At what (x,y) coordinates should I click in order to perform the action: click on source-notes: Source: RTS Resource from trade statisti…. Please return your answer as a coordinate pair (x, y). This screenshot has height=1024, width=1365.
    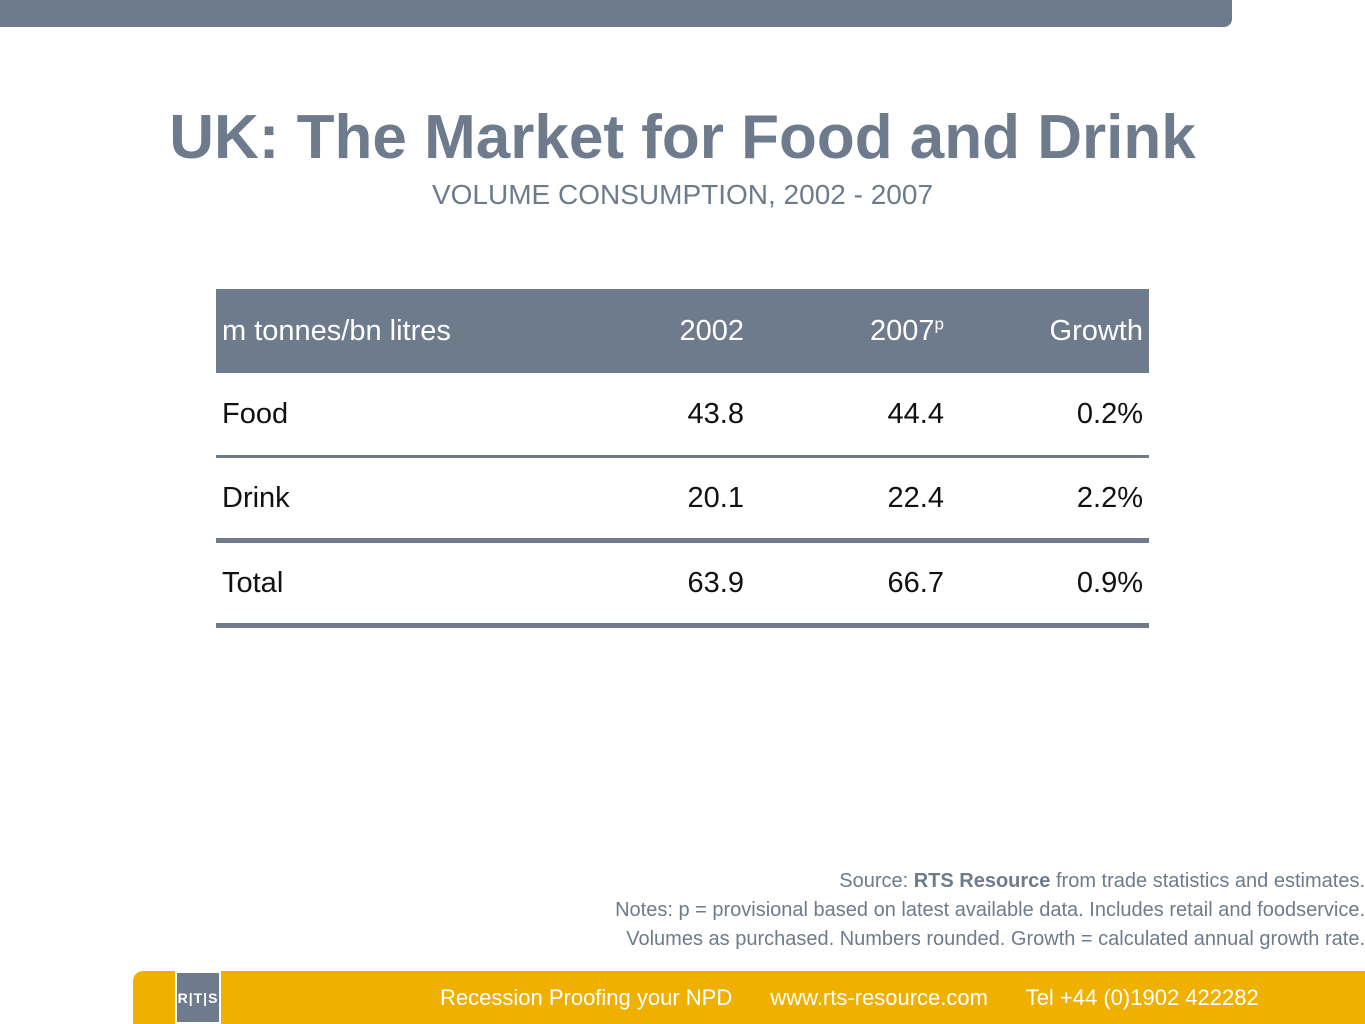
    Looking at the image, I should click on (955, 910).